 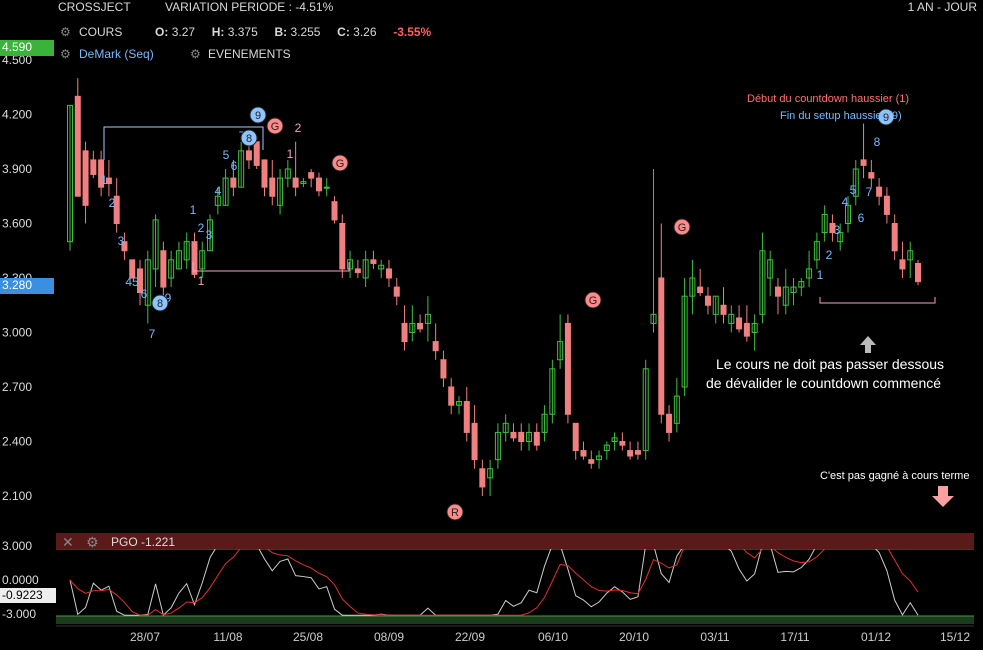 What do you see at coordinates (17, 442) in the screenshot?
I see `y-tick-label: 2.400` at bounding box center [17, 442].